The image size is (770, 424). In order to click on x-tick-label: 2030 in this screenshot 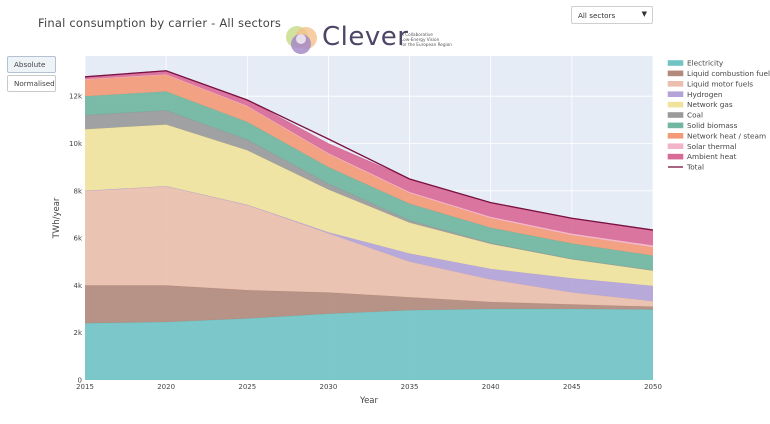, I will do `click(329, 387)`.